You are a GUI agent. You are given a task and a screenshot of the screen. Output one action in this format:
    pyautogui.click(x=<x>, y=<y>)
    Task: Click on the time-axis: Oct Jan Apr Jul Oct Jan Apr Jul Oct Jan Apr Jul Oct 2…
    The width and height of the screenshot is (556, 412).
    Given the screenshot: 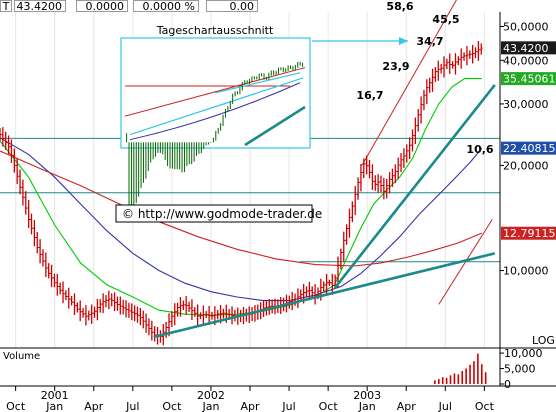 What is the action you would take?
    pyautogui.click(x=250, y=399)
    